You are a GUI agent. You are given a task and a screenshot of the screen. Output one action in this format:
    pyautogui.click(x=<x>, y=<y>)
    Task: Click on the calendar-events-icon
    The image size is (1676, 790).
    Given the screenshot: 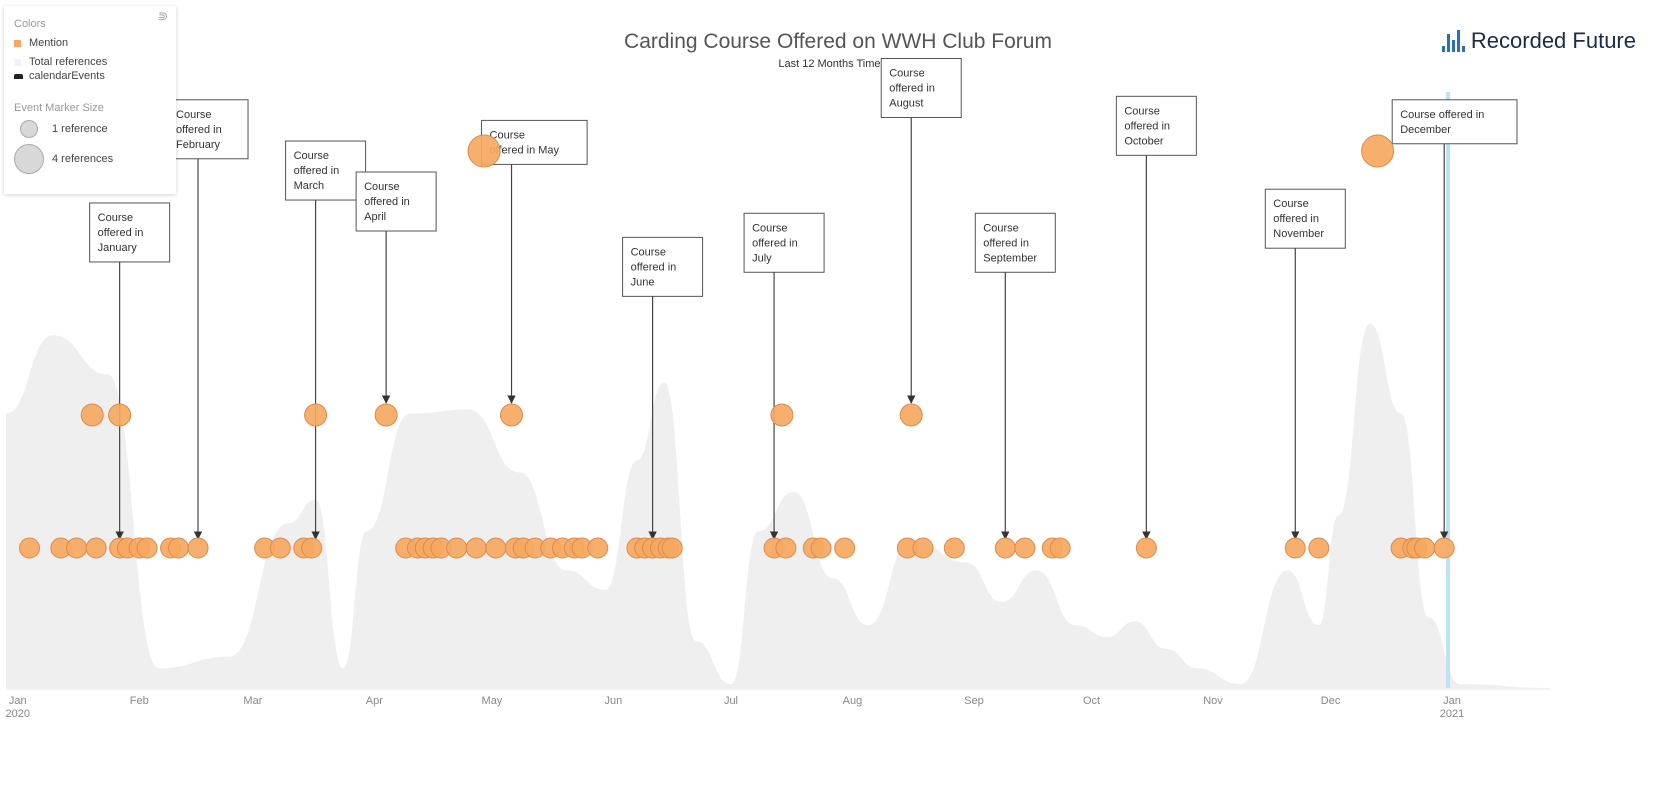 What is the action you would take?
    pyautogui.click(x=18, y=76)
    